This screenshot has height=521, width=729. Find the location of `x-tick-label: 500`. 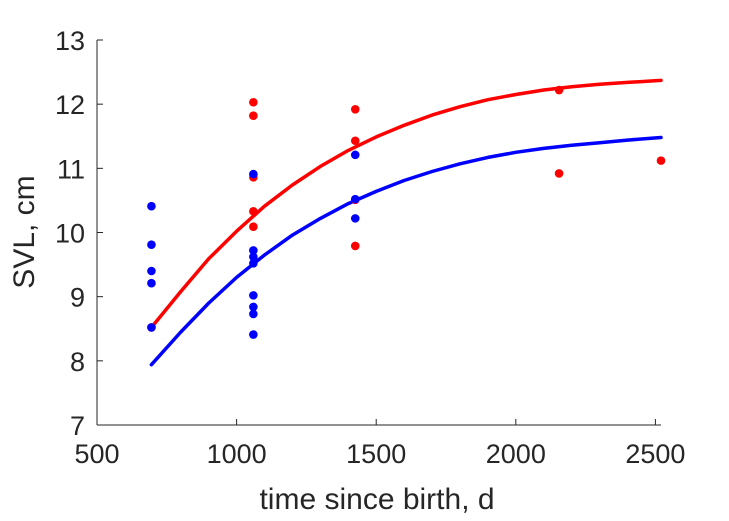

x-tick-label: 500 is located at coordinates (96, 454).